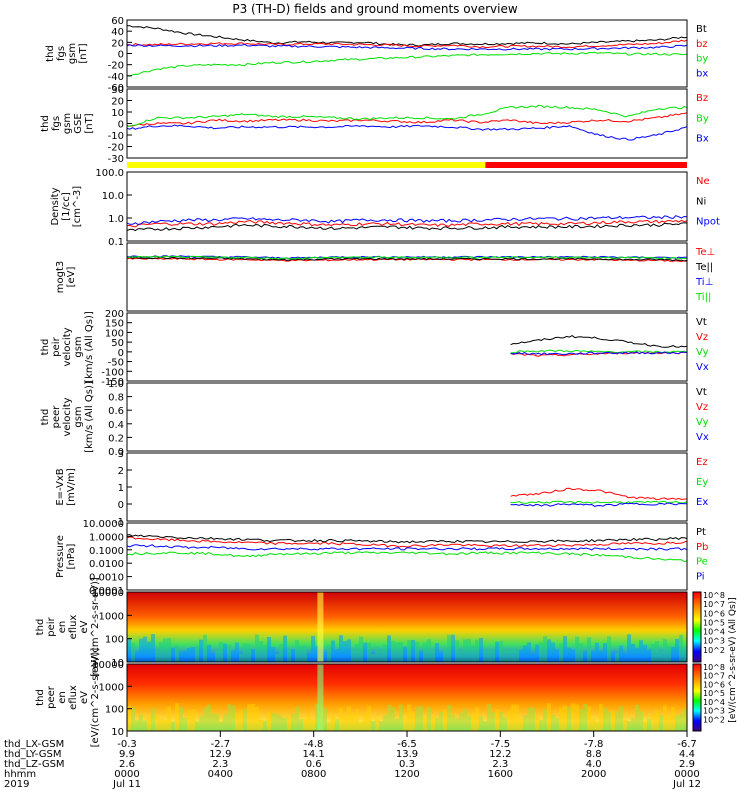 The image size is (750, 804). I want to click on y-tick-label: 50, so click(117, 343).